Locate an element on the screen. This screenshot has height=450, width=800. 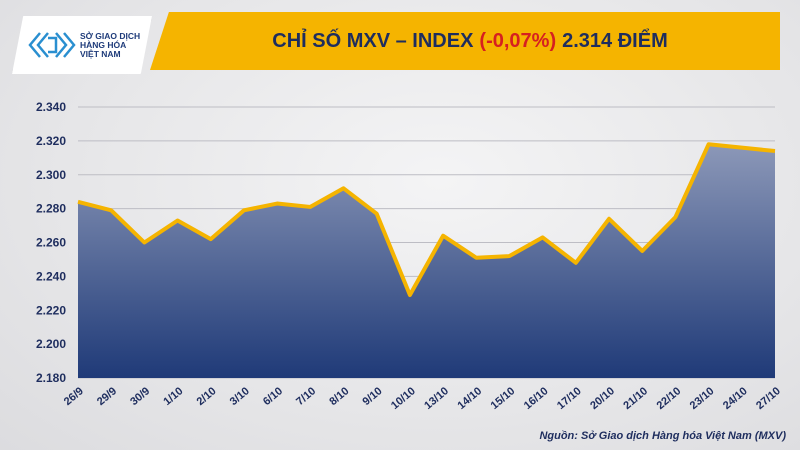
title-banner is located at coordinates (465, 41).